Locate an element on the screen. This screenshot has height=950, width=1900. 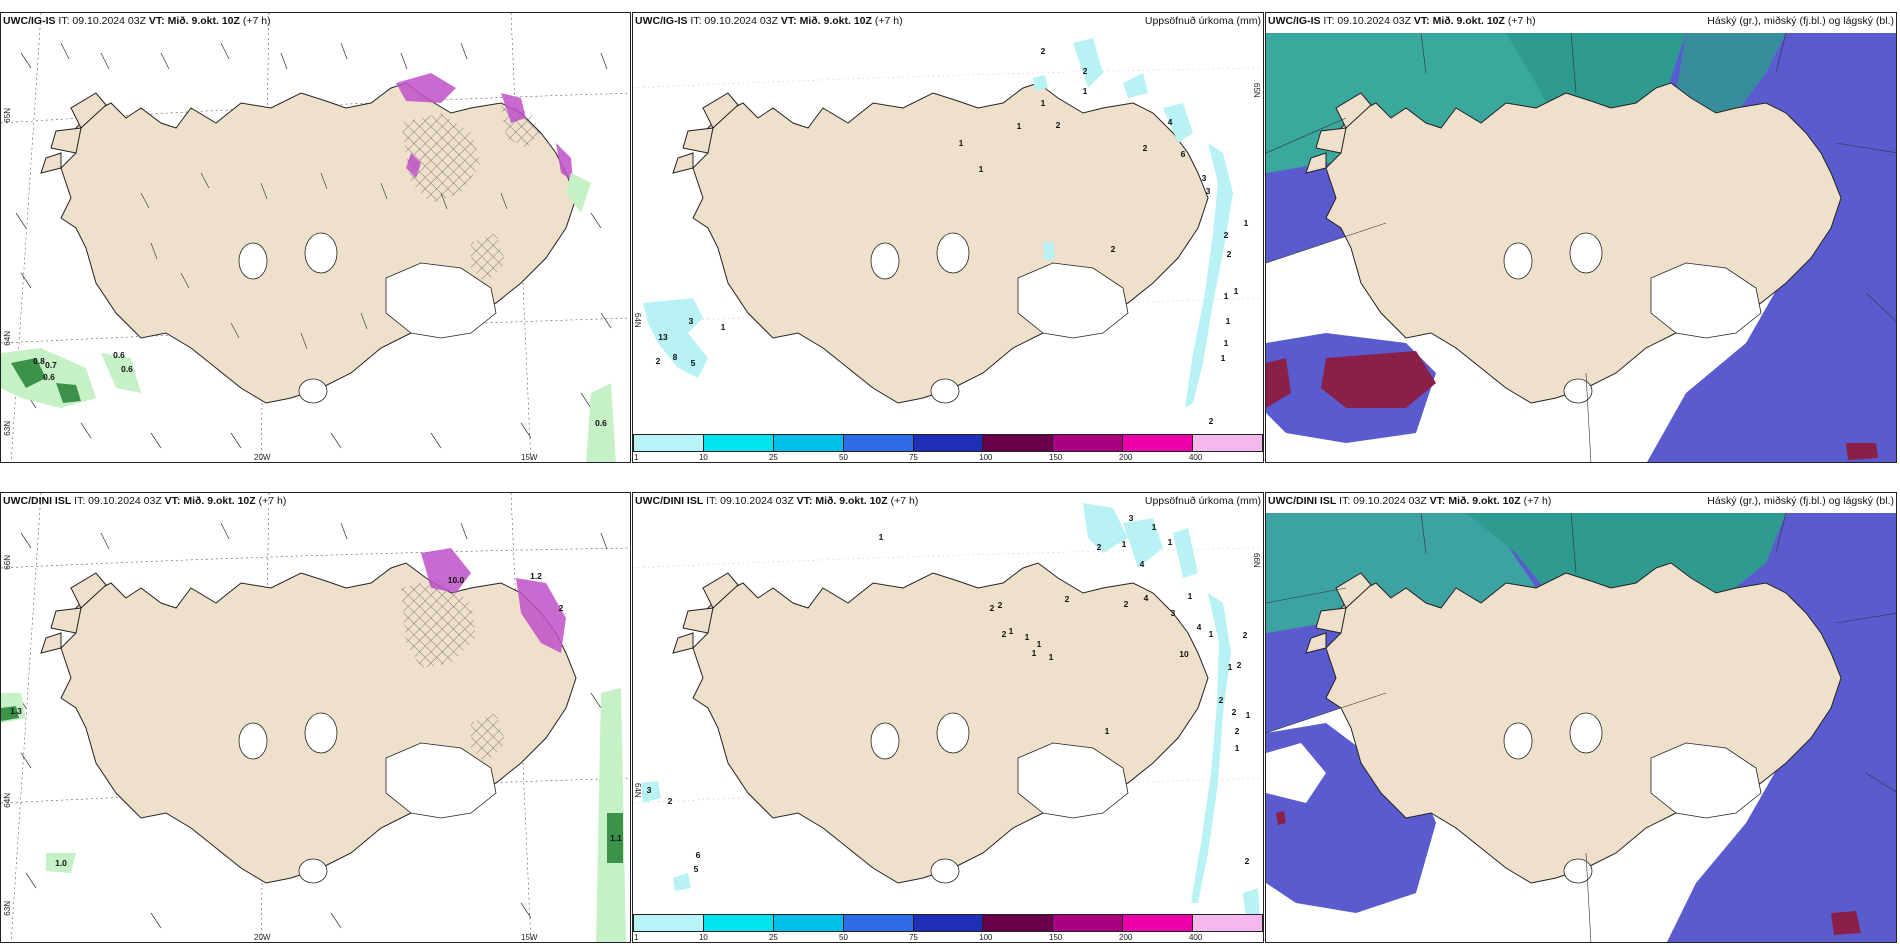
precip-value: 13 is located at coordinates (663, 337).